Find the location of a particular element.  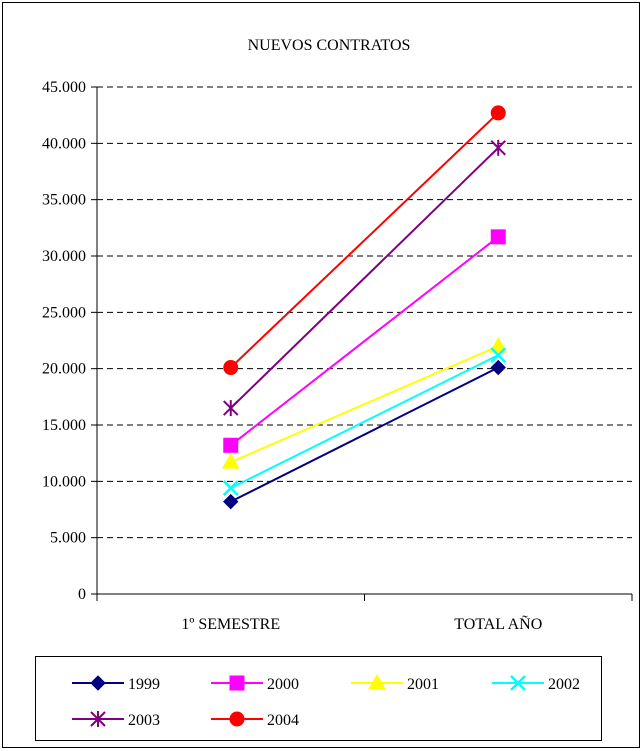

x-axis-ticks: 1º SEMESTRE TOTAL AÑO is located at coordinates (364, 613).